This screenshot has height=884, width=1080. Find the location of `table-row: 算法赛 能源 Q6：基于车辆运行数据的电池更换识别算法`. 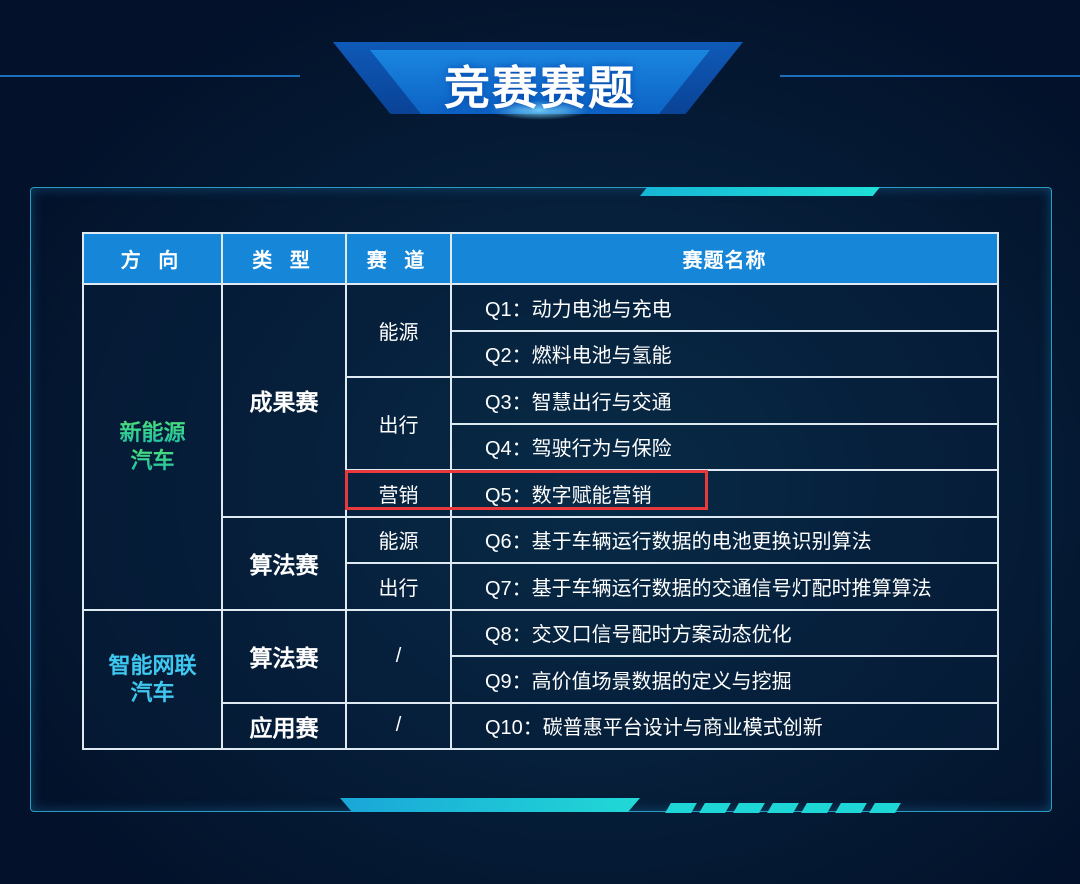

table-row: 算法赛 能源 Q6：基于车辆运行数据的电池更换识别算法 is located at coordinates (541, 563).